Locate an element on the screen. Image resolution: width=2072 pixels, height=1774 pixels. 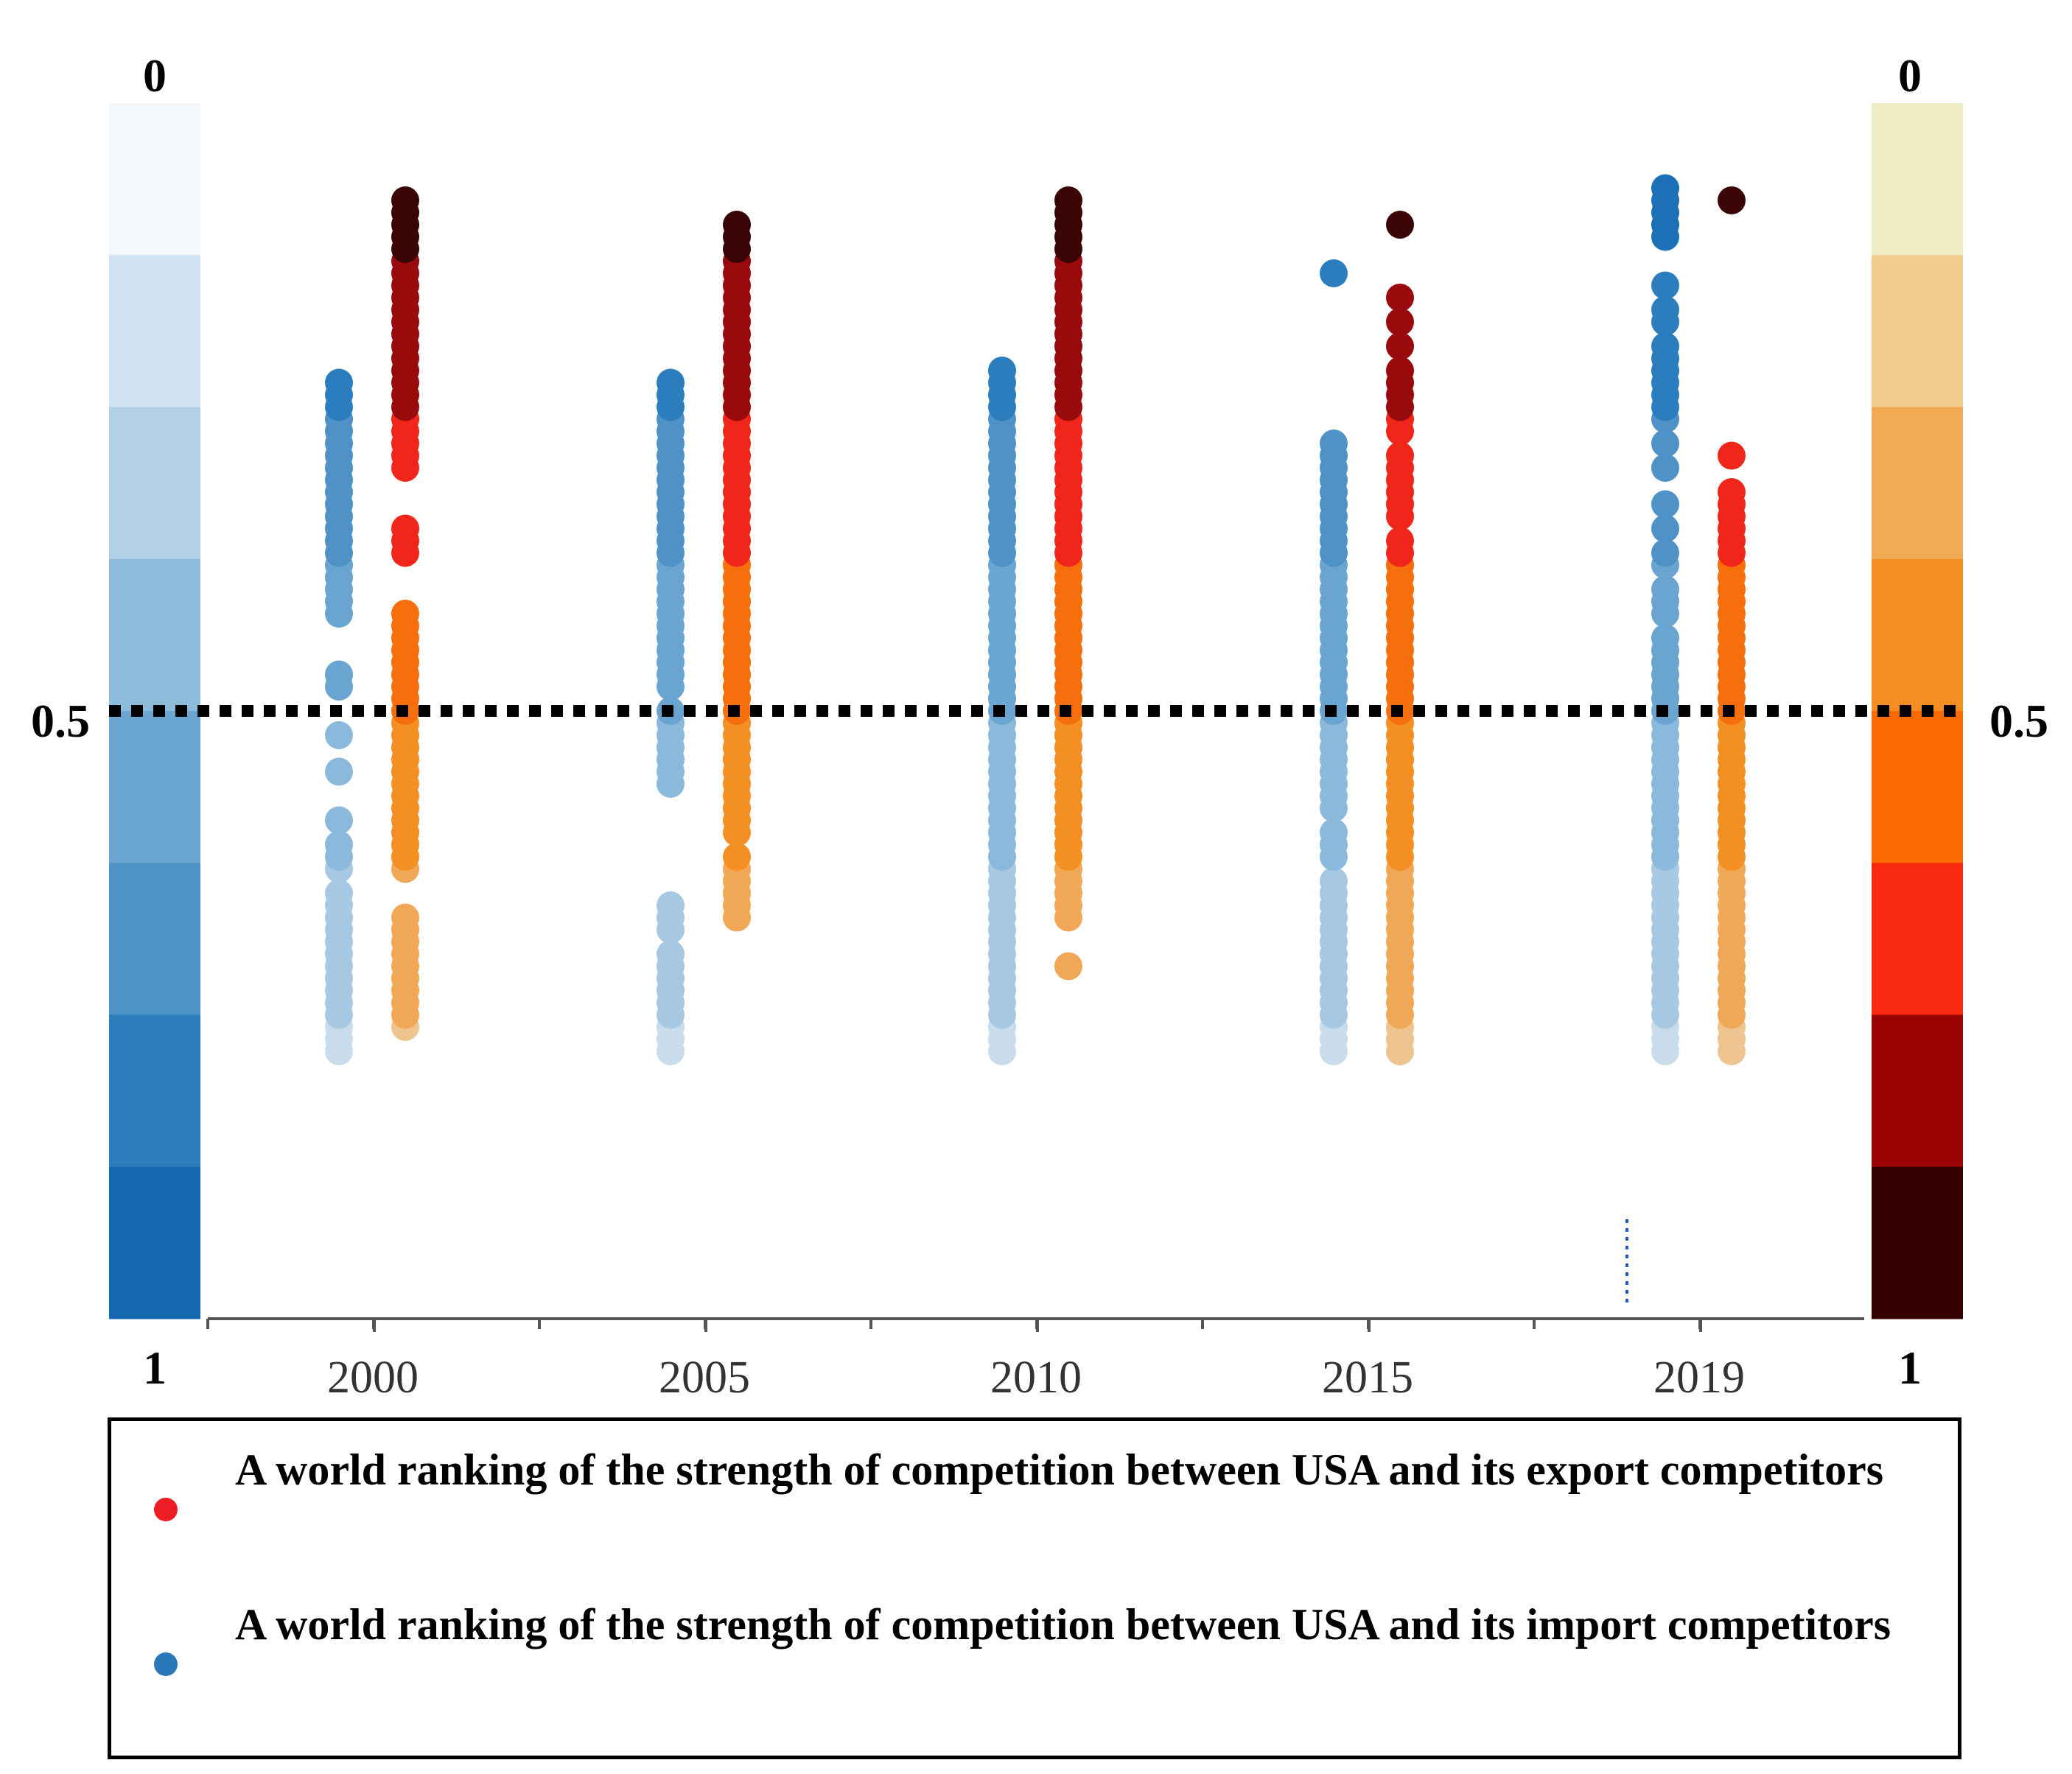
right-color-scale is located at coordinates (1918, 711).